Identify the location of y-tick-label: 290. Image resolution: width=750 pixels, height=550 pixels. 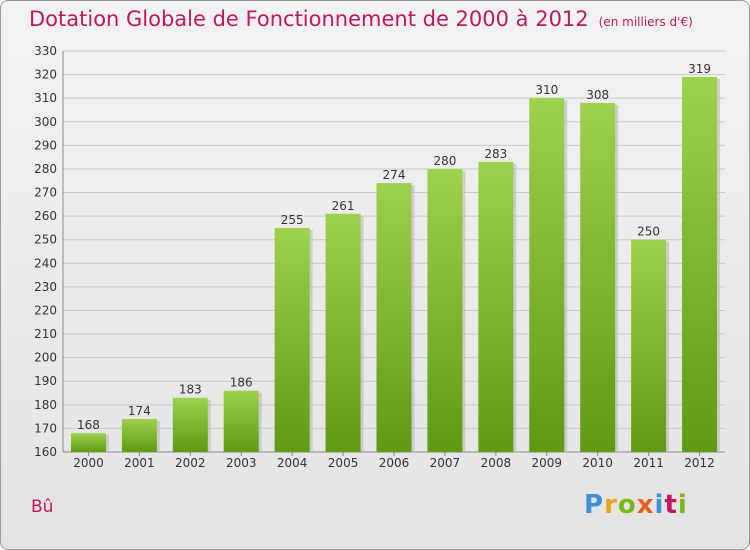
(45, 145).